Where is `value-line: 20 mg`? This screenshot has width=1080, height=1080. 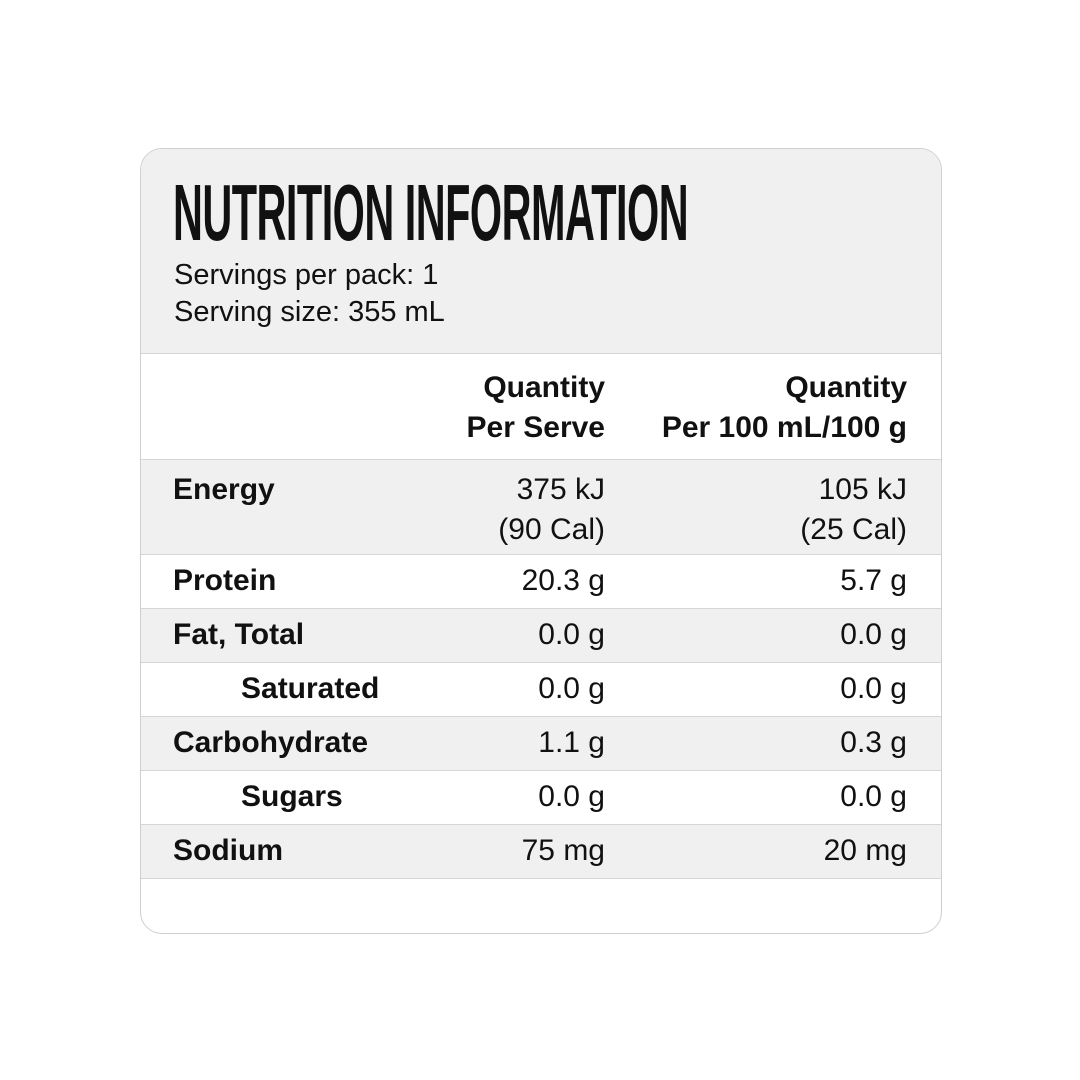
value-line: 20 mg is located at coordinates (865, 850).